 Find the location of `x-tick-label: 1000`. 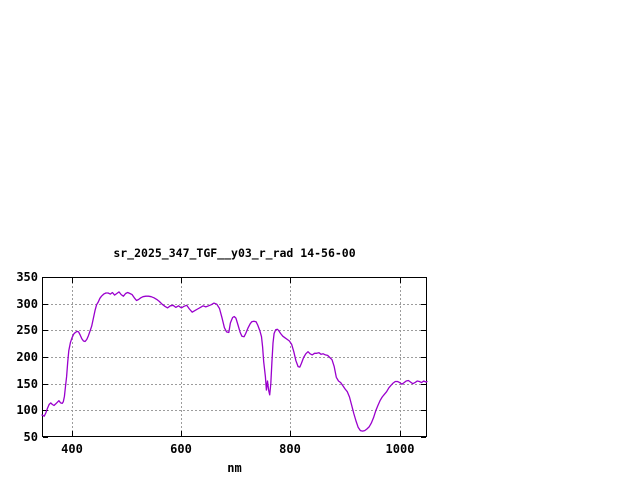

x-tick-label: 1000 is located at coordinates (400, 449).